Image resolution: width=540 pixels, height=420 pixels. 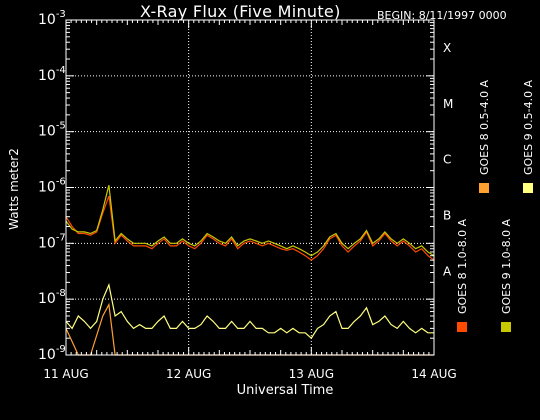 What do you see at coordinates (65, 374) in the screenshot?
I see `x-tick-label: 11 AUG` at bounding box center [65, 374].